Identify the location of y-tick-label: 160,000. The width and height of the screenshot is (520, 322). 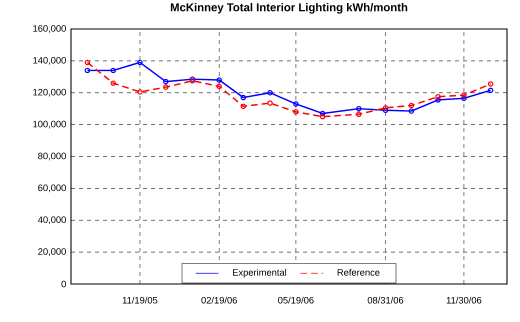
(49, 29).